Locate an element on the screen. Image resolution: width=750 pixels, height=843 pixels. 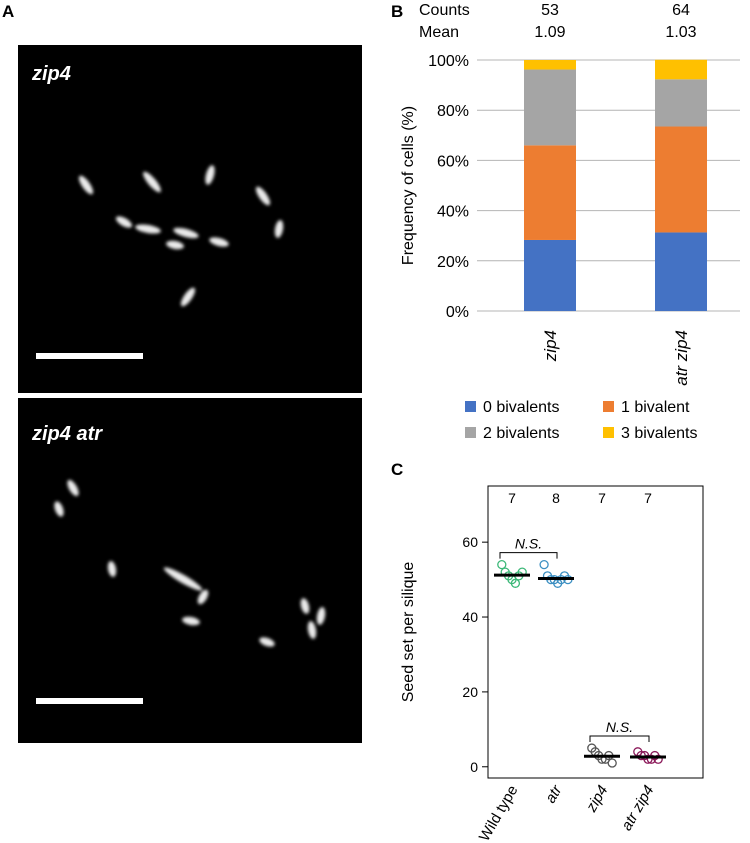
x-tick-label: Wild type is located at coordinates (499, 813).